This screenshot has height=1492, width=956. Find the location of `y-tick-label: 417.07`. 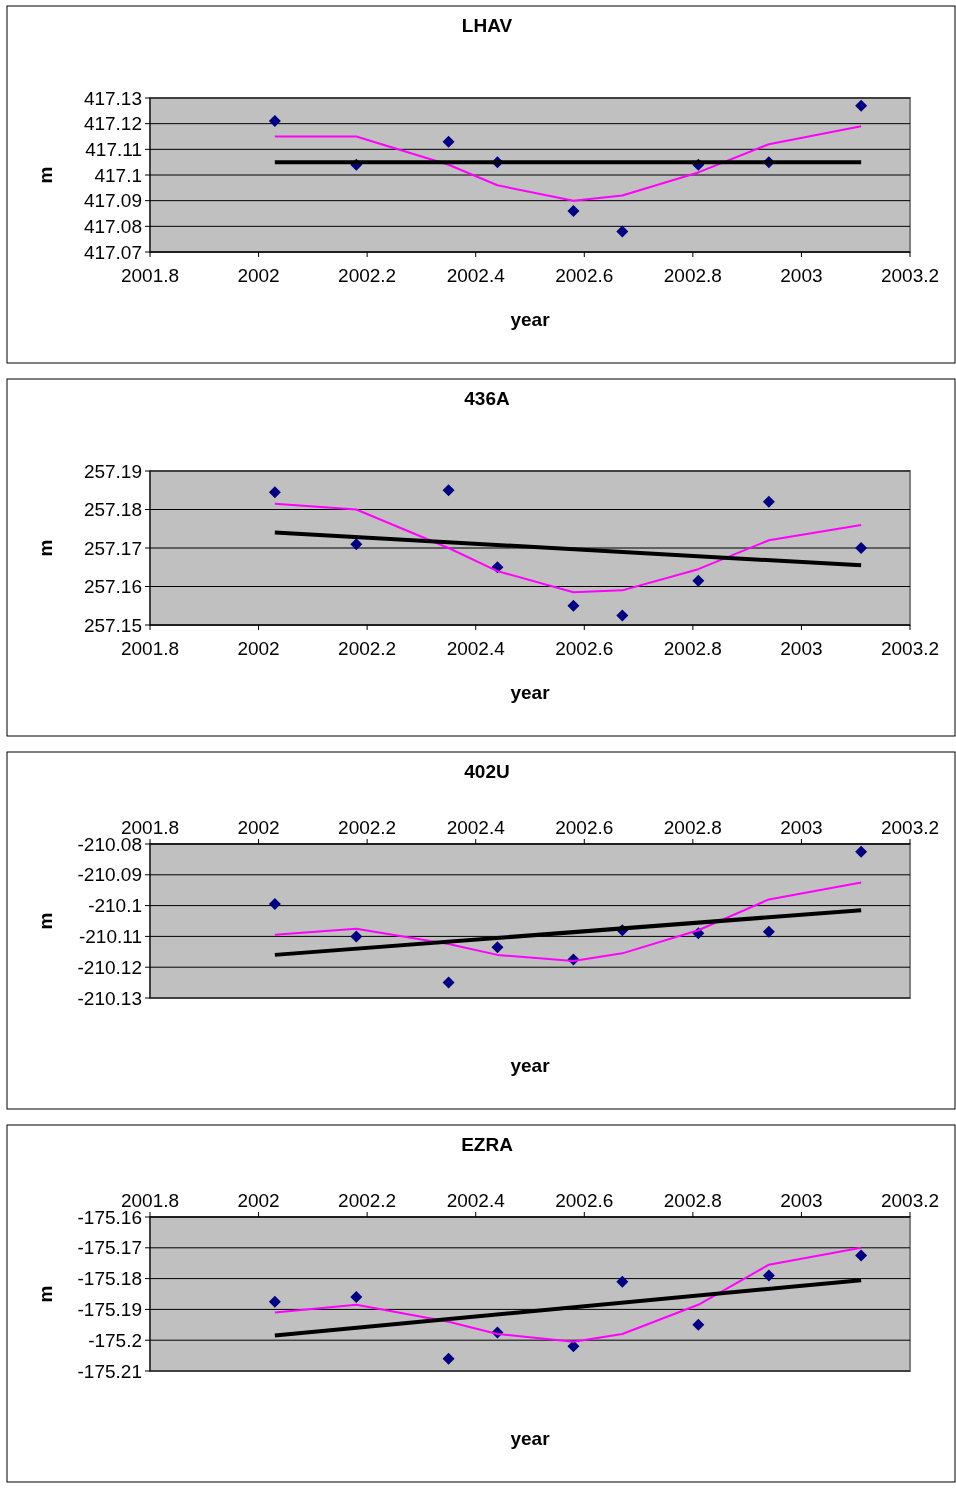

y-tick-label: 417.07 is located at coordinates (112, 252).